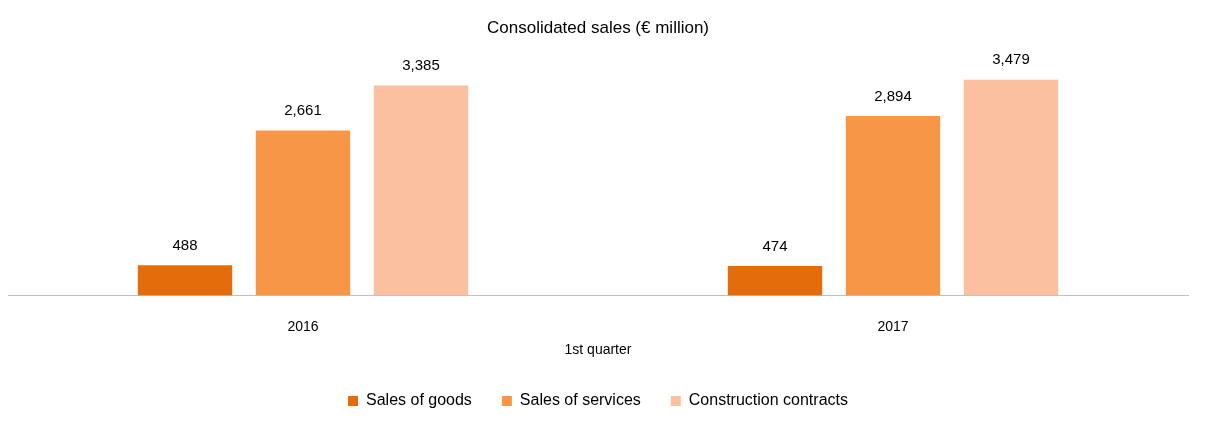 Image resolution: width=1206 pixels, height=427 pixels. What do you see at coordinates (768, 400) in the screenshot?
I see `legend-label: Construction contracts` at bounding box center [768, 400].